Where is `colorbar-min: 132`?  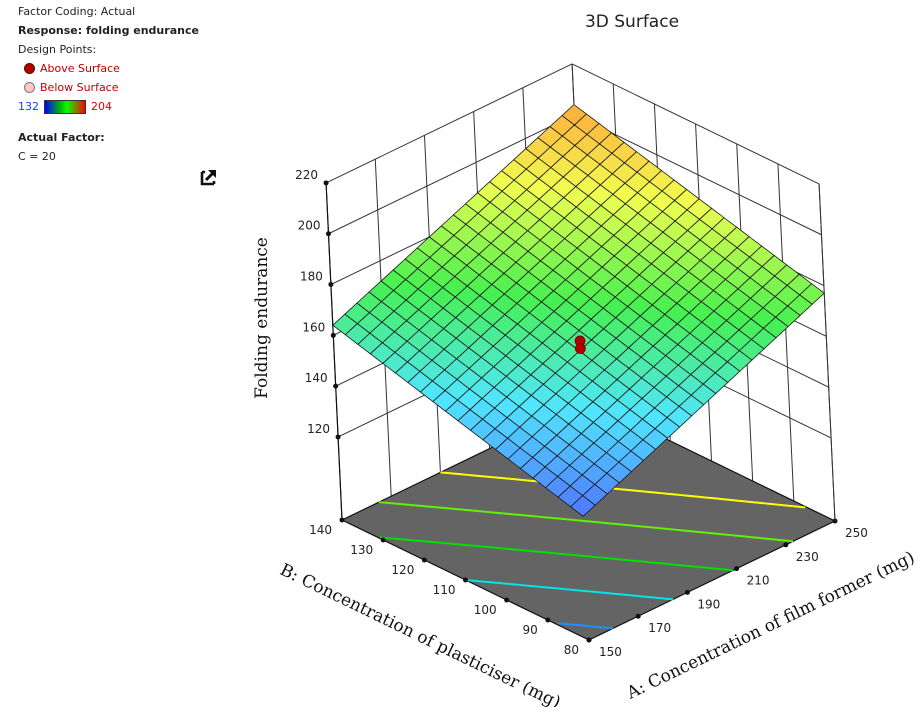 colorbar-min: 132 is located at coordinates (28, 106).